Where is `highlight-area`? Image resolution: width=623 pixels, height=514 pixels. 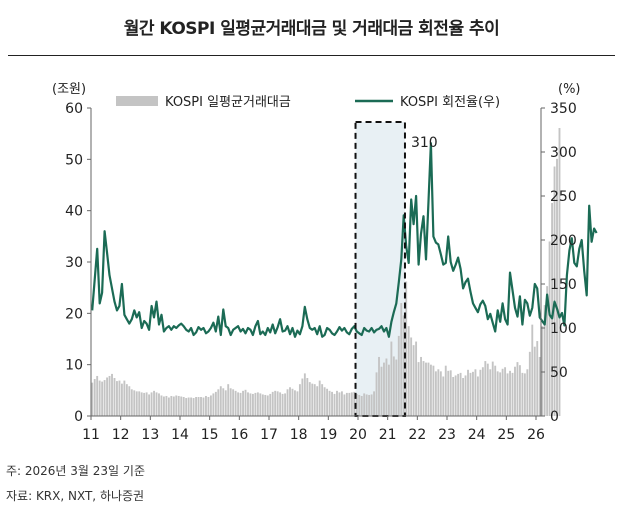 highlight-area is located at coordinates (380, 269).